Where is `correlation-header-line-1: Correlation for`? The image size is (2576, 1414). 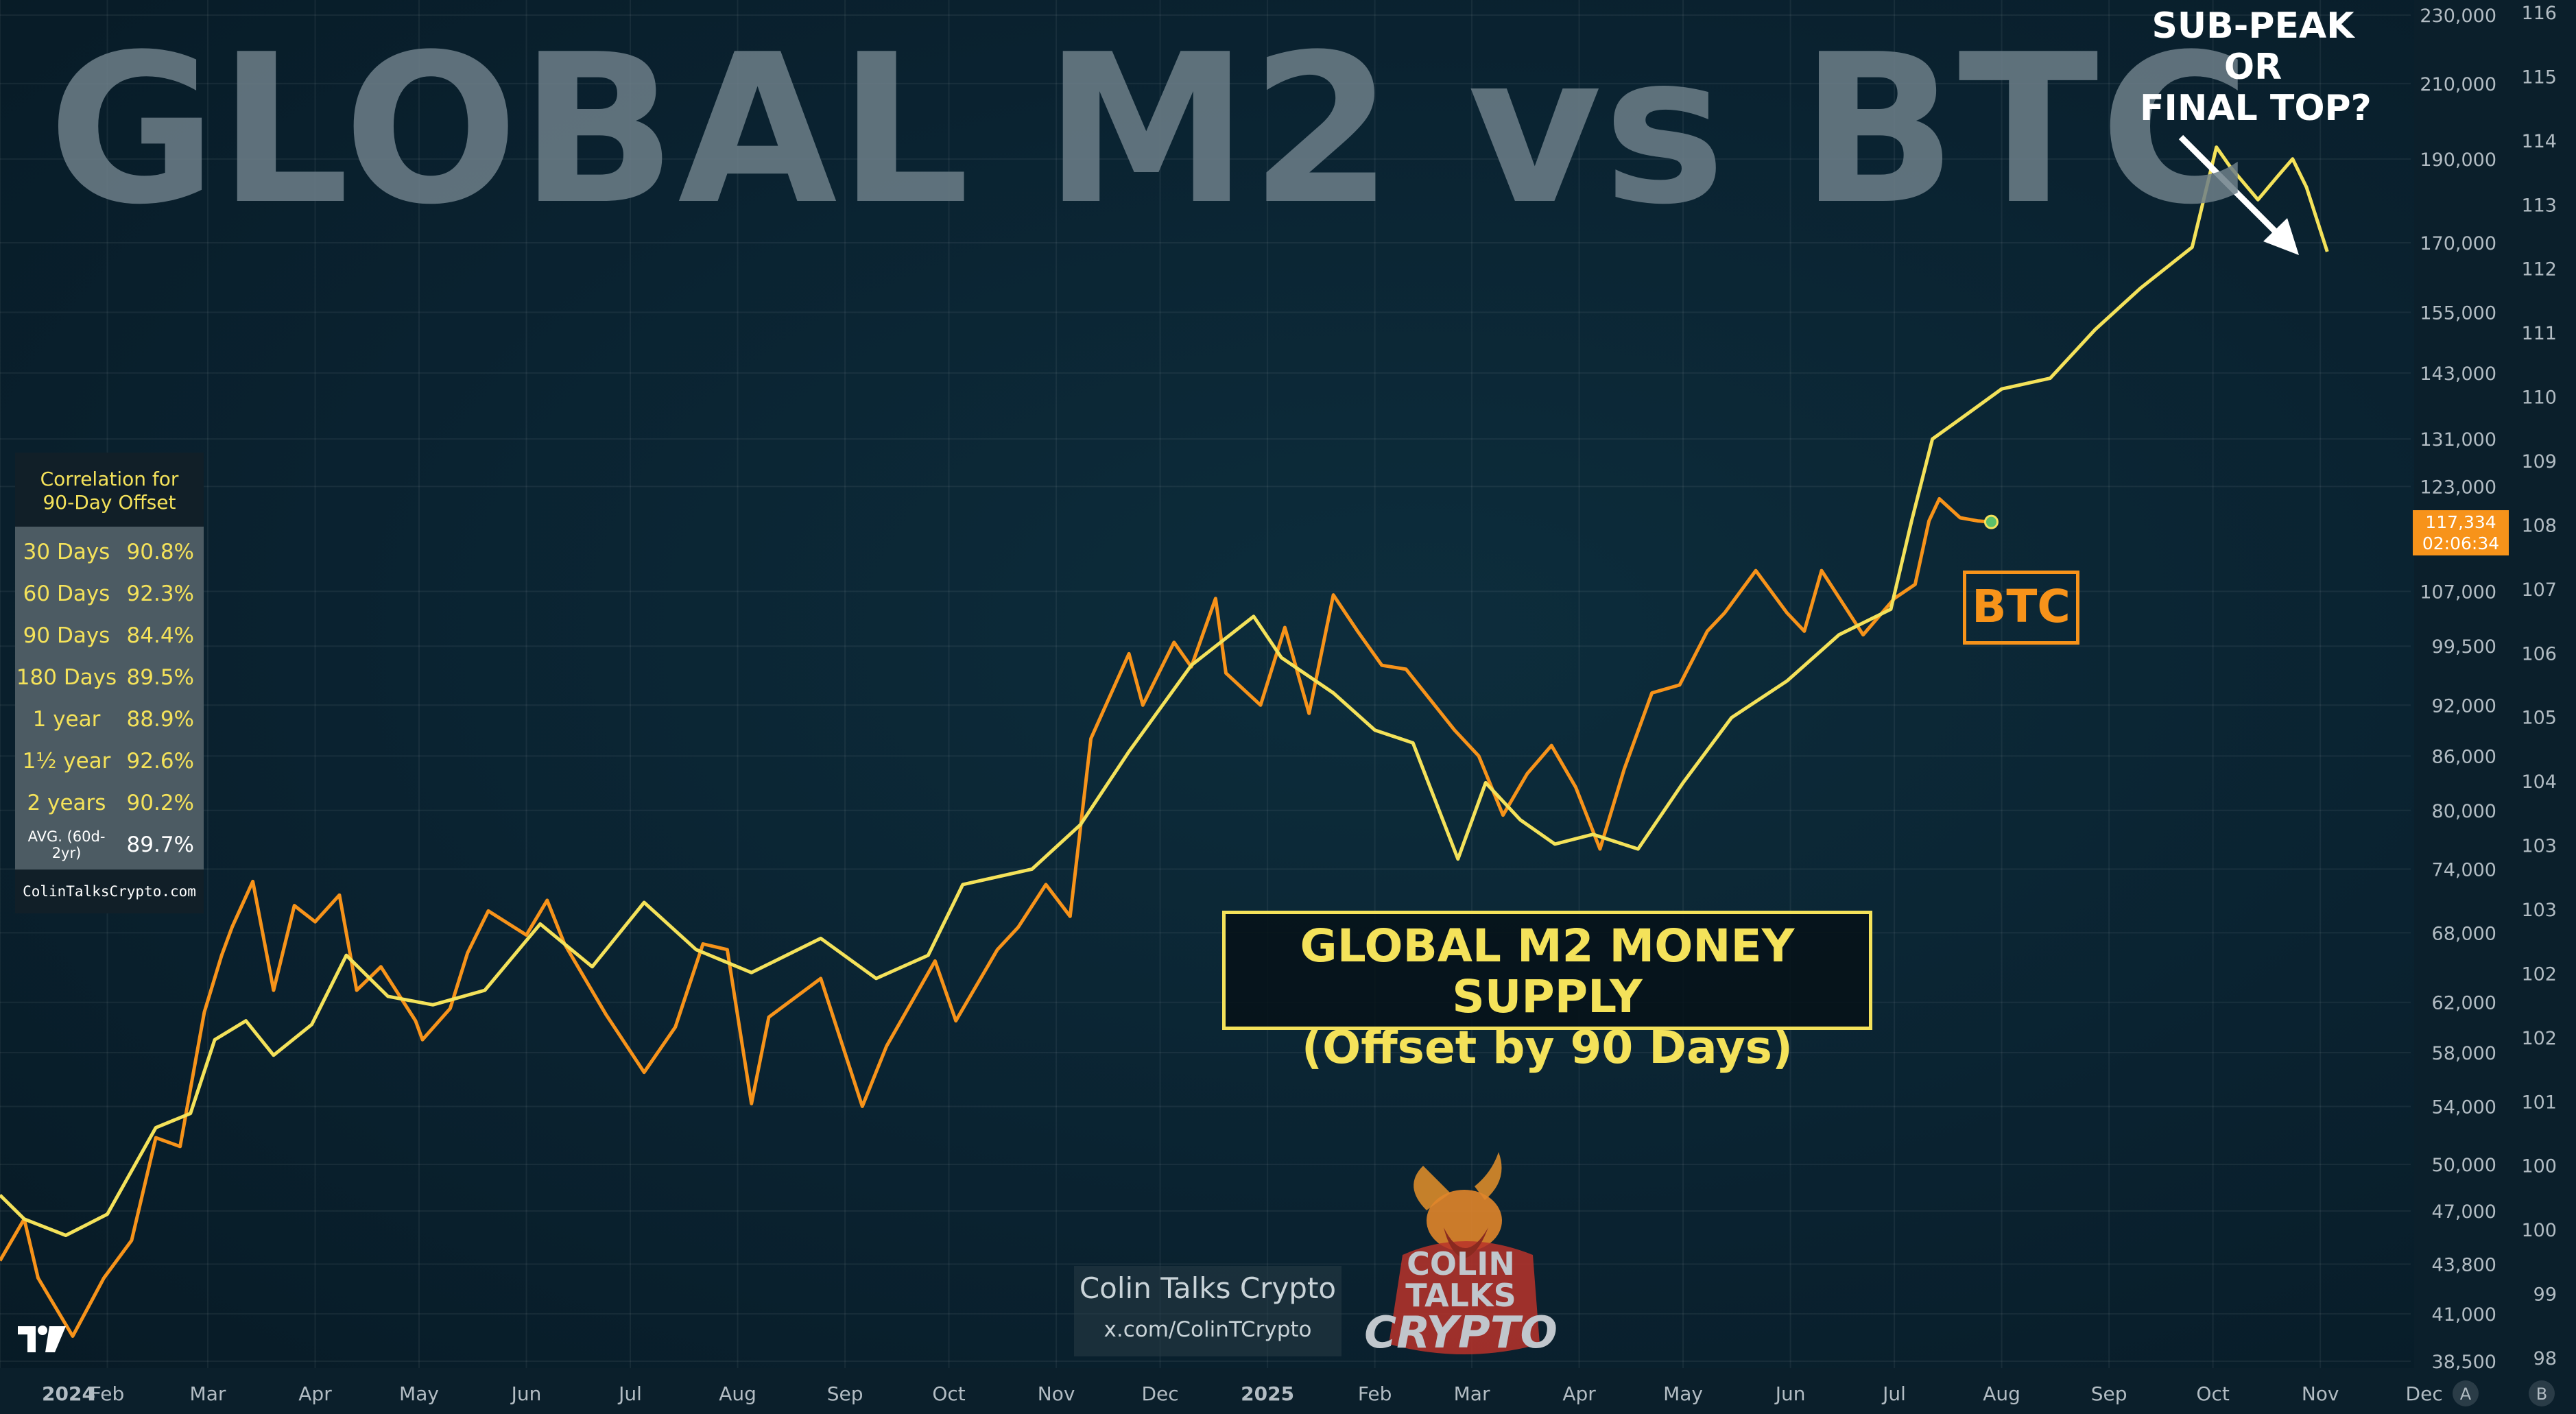 correlation-header-line-1: Correlation for is located at coordinates (109, 479).